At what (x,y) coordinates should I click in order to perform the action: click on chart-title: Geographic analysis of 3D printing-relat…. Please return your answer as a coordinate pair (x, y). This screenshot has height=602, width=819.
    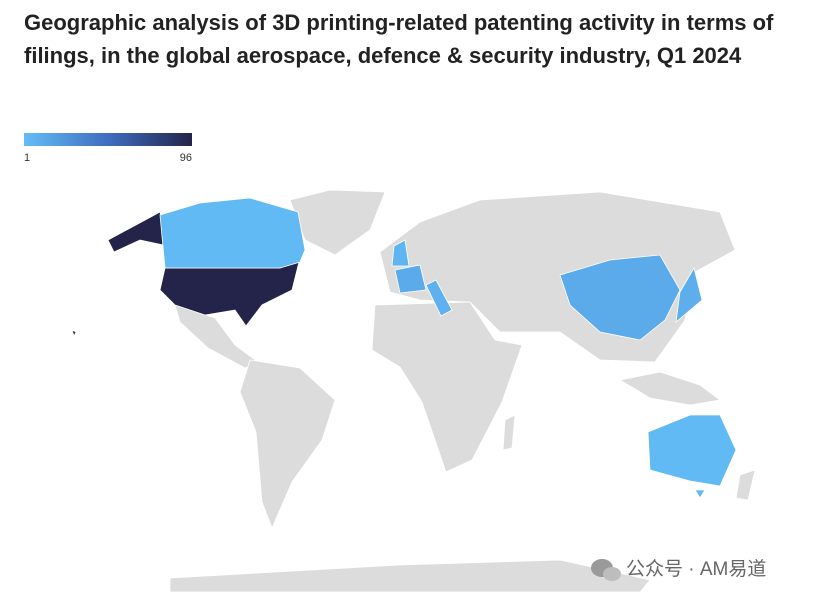
    Looking at the image, I should click on (399, 39).